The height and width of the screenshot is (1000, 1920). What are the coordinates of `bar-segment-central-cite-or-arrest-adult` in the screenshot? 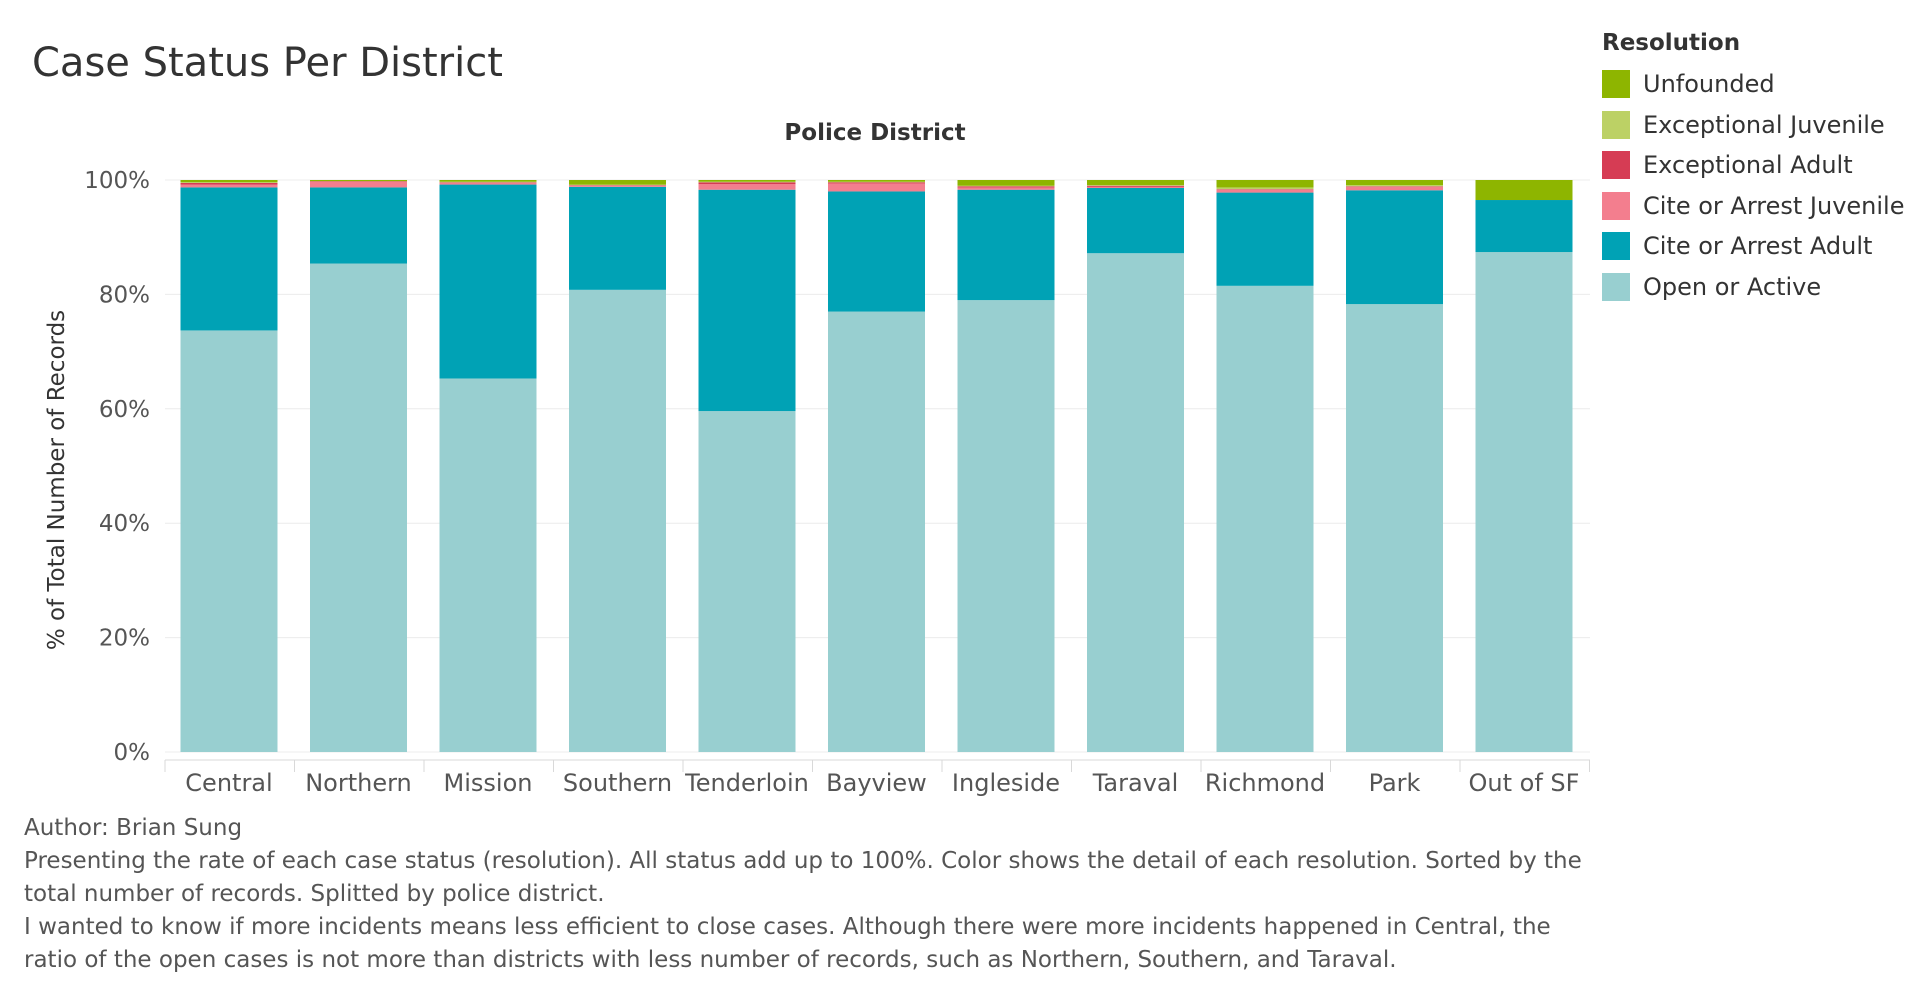 It's located at (229, 259).